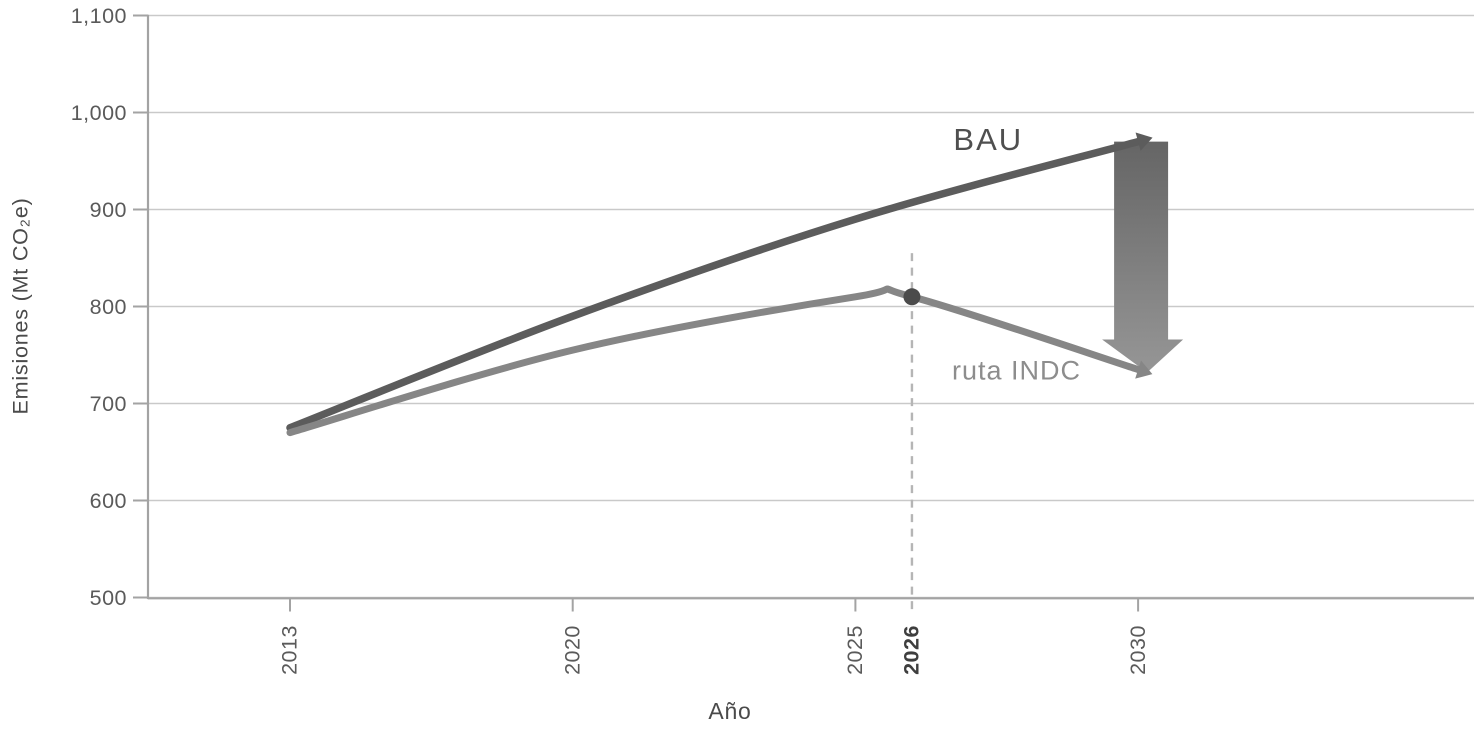  What do you see at coordinates (1144, 369) in the screenshot?
I see `series-end-arrow-ruta-indc` at bounding box center [1144, 369].